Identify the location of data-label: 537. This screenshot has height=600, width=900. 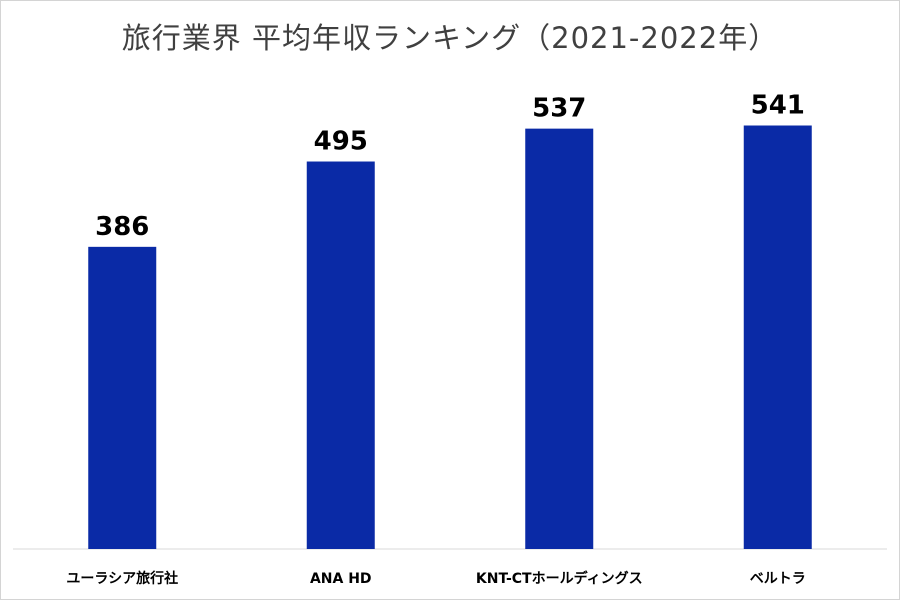
(559, 109).